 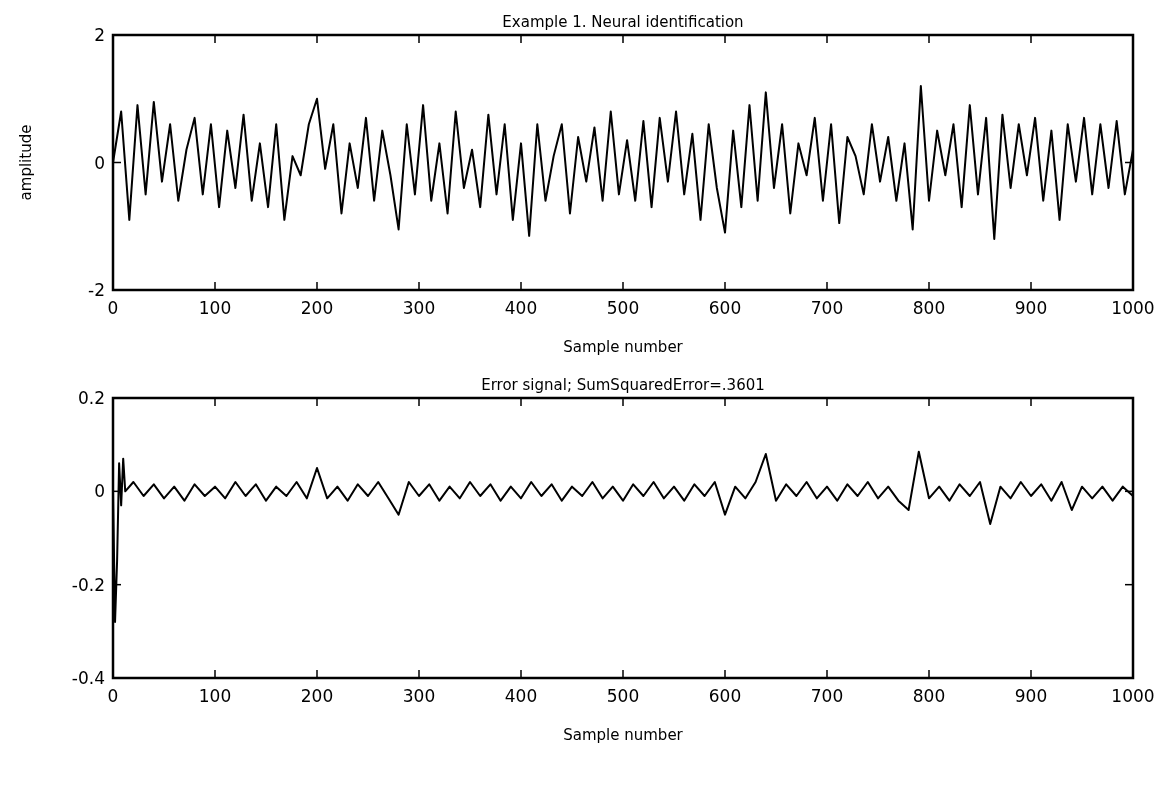 What do you see at coordinates (99, 35) in the screenshot?
I see `y-tick-label: 2` at bounding box center [99, 35].